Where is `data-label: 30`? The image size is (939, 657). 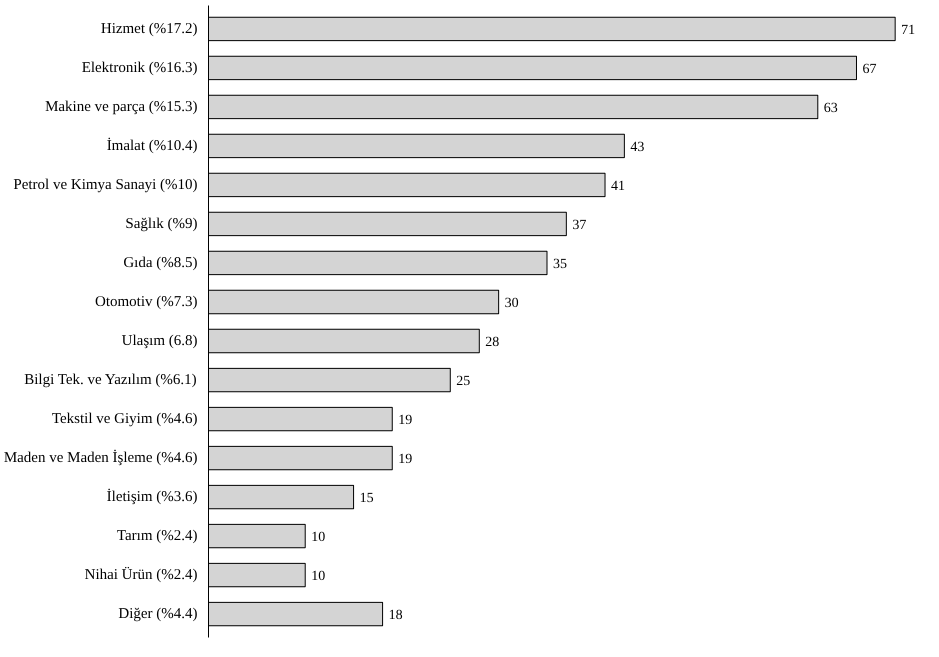 data-label: 30 is located at coordinates (511, 303).